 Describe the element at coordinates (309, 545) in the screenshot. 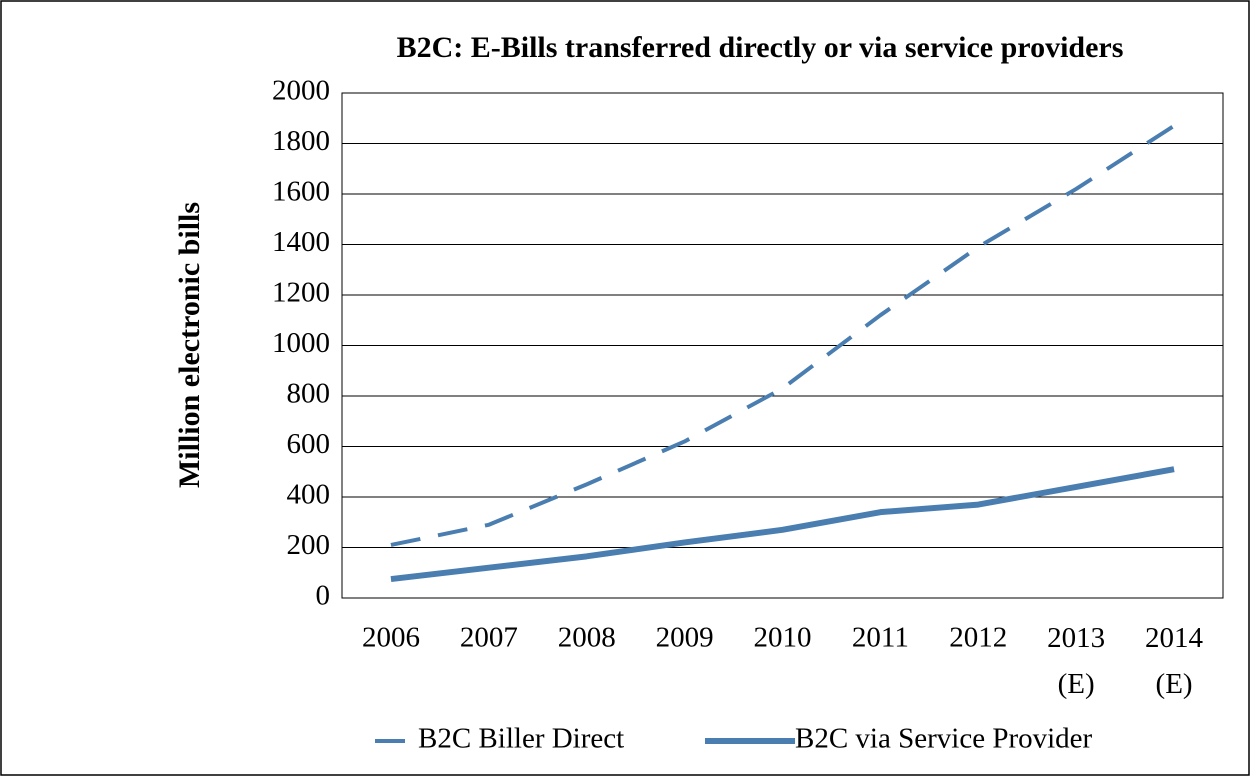

I see `y-tick-label: 200` at that location.